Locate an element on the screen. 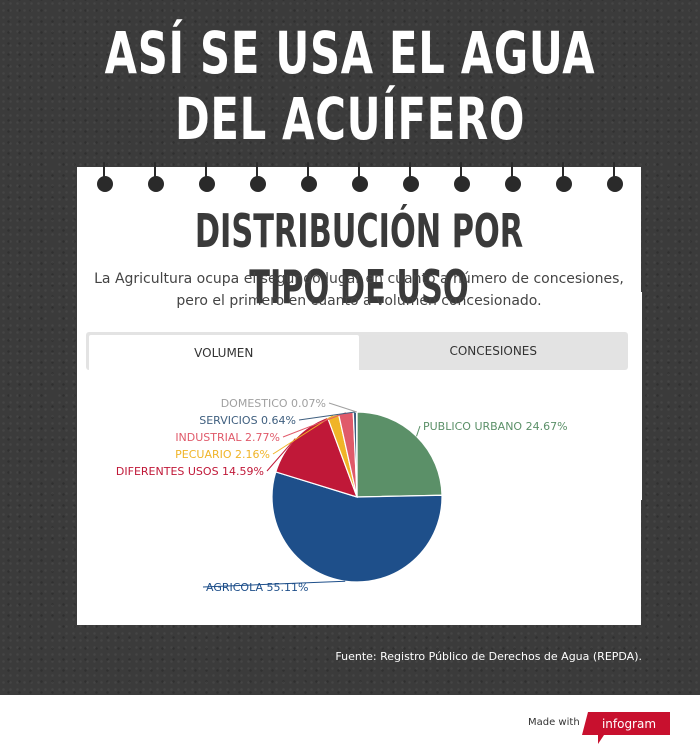 The width and height of the screenshot is (700, 755). slice-label: PUBLICO URBANO 24.67% is located at coordinates (495, 426).